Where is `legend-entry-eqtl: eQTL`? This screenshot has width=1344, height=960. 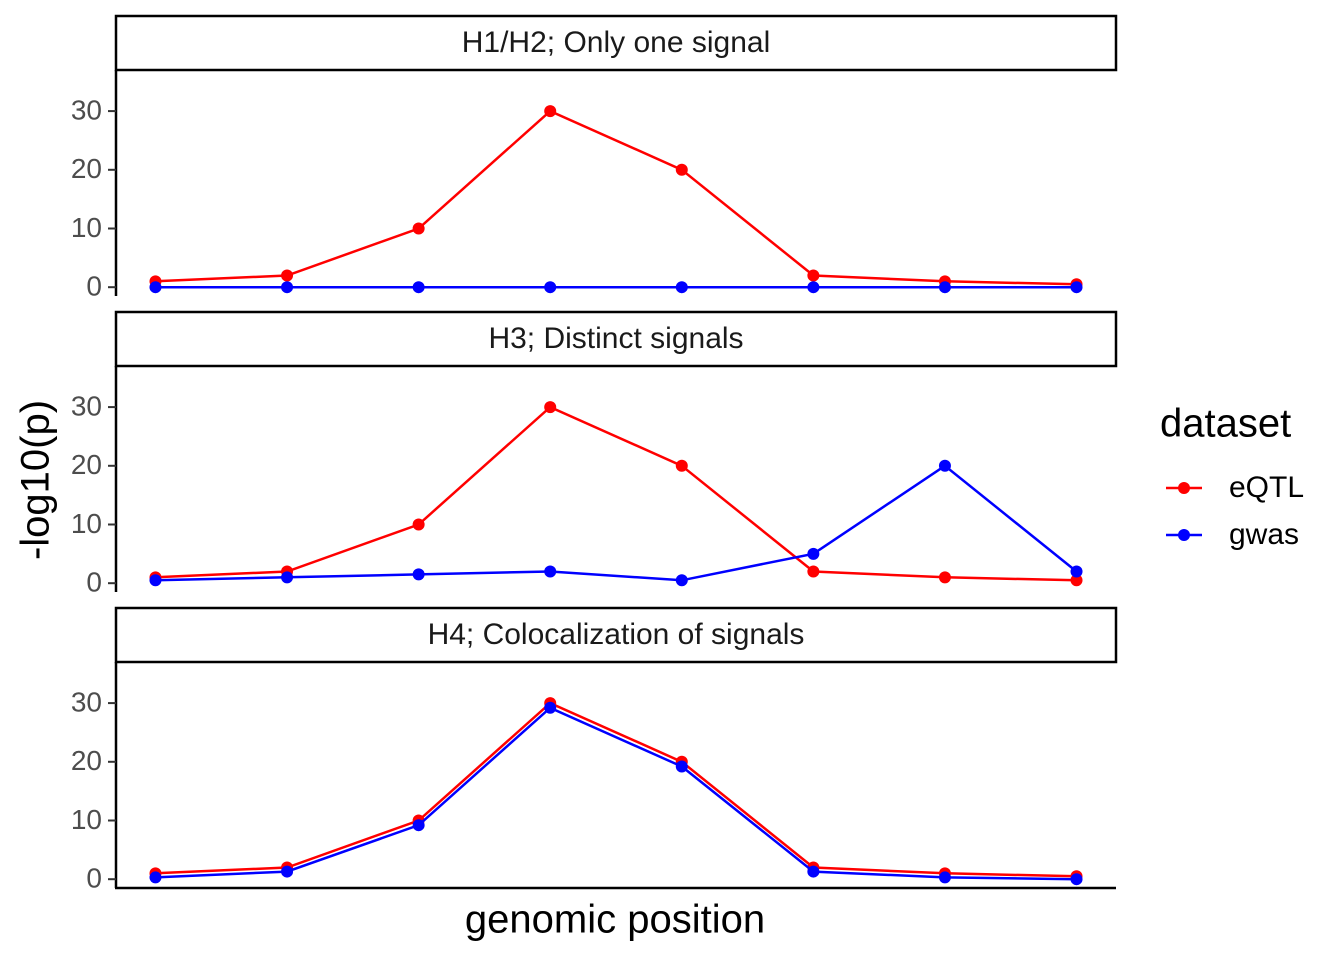 legend-entry-eqtl: eQTL is located at coordinates (1235, 487).